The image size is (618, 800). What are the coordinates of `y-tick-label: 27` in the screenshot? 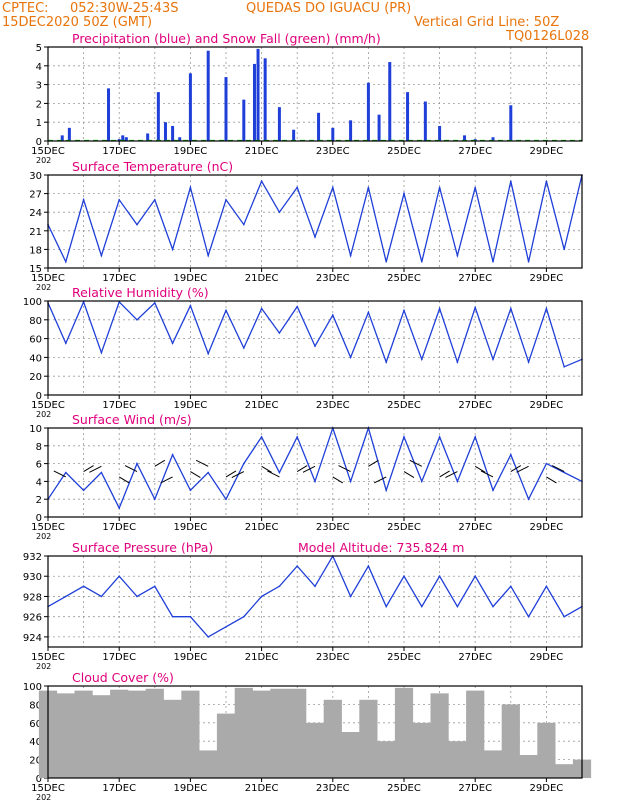 It's located at (35, 195).